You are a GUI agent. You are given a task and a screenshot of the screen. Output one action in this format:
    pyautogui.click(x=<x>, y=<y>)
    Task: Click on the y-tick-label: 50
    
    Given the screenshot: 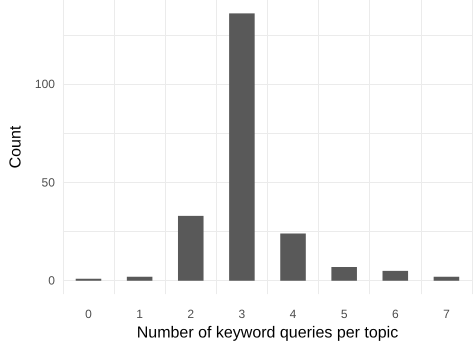 What is the action you would take?
    pyautogui.click(x=49, y=182)
    